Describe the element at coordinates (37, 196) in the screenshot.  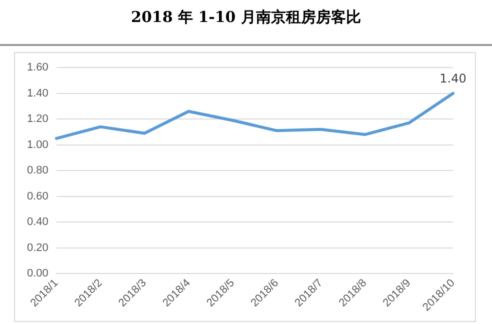
I see `y-tick-label: 0.60` at that location.